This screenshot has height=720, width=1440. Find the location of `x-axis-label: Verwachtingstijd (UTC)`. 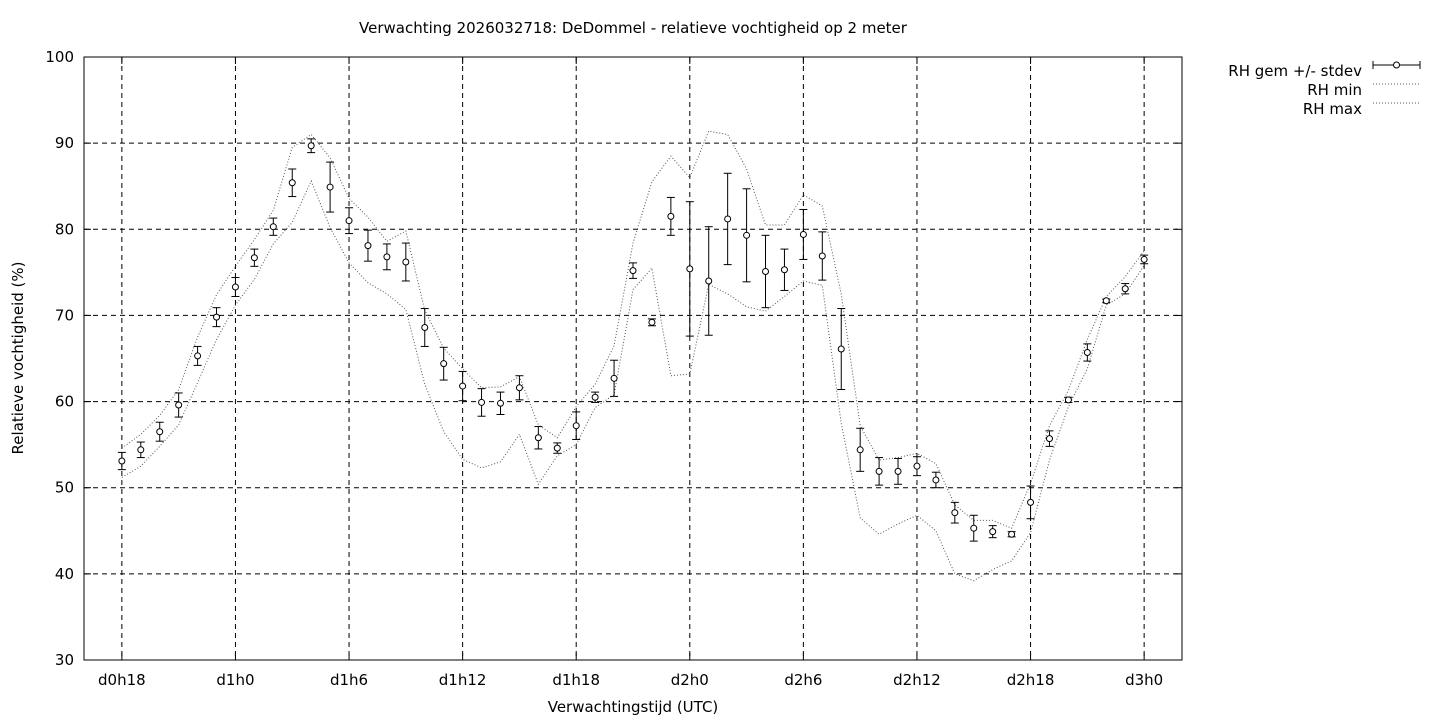

x-axis-label: Verwachtingstijd (UTC) is located at coordinates (633, 707).